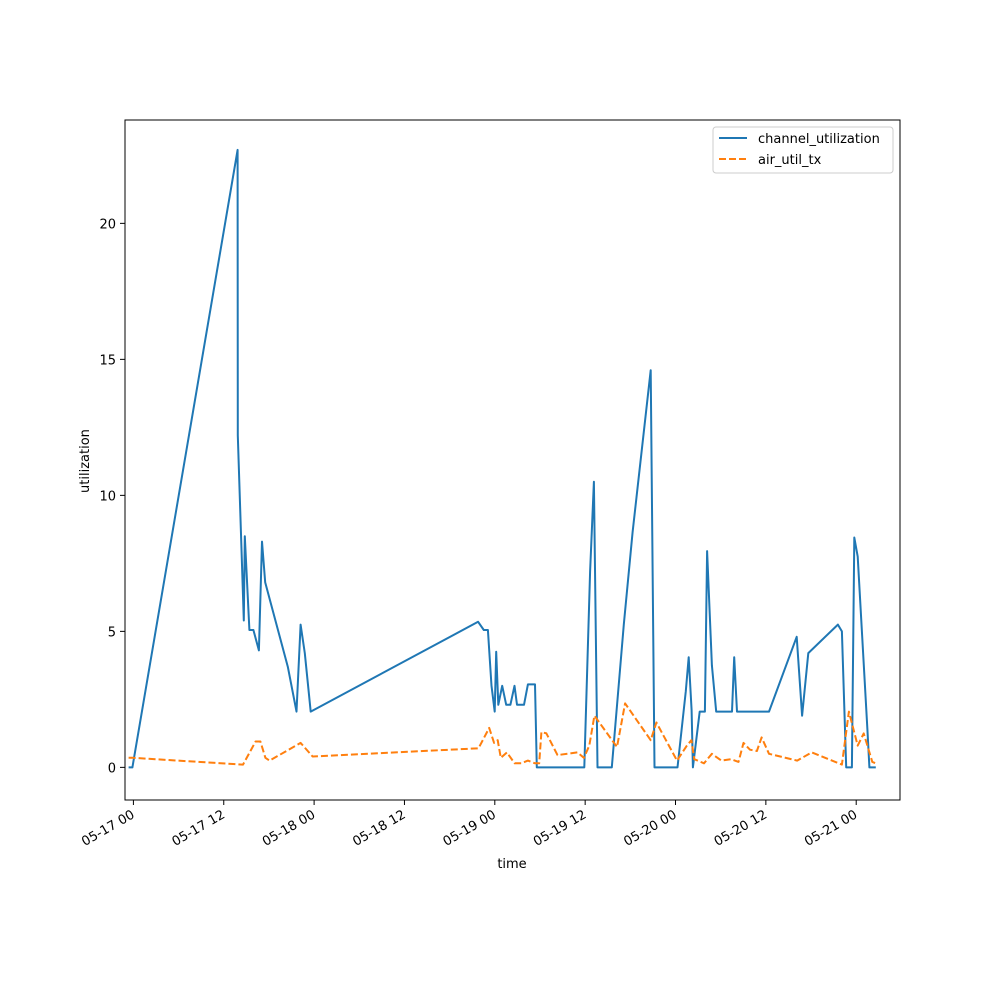 The width and height of the screenshot is (1000, 1000). What do you see at coordinates (511, 864) in the screenshot?
I see `x-axis-label: time` at bounding box center [511, 864].